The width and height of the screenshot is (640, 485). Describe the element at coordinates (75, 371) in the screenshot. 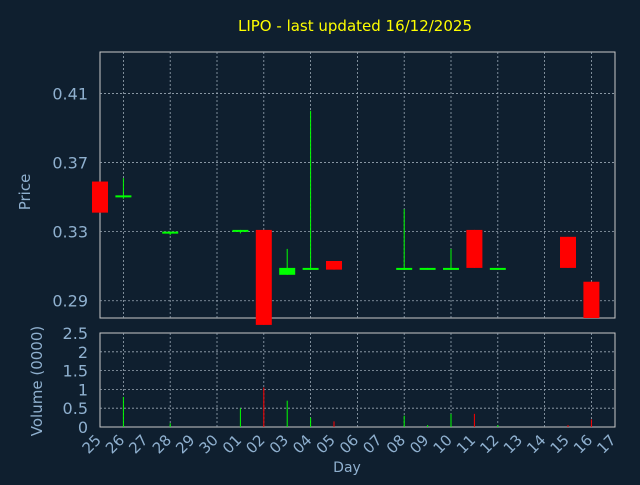

I see `volume-tick-label: 1.5` at that location.